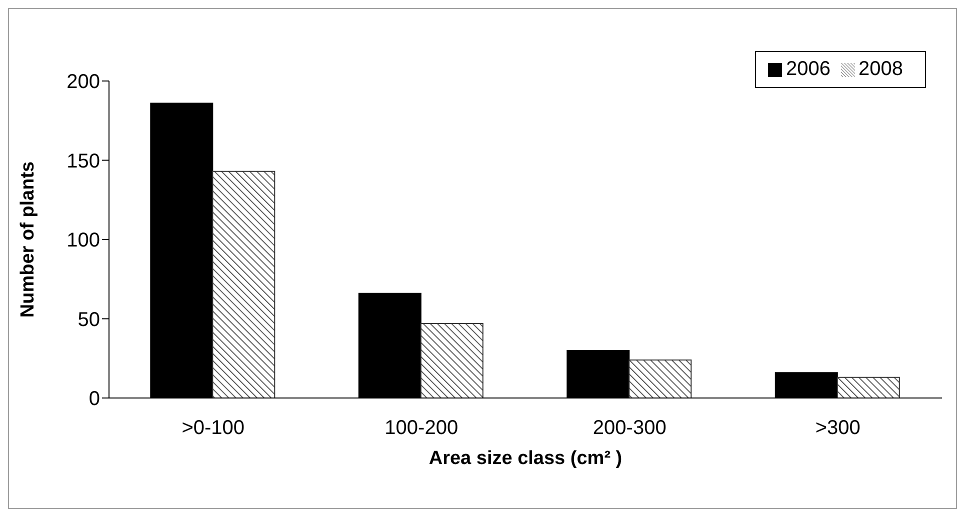 The image size is (965, 517). What do you see at coordinates (880, 69) in the screenshot?
I see `legend-label: 2008` at bounding box center [880, 69].